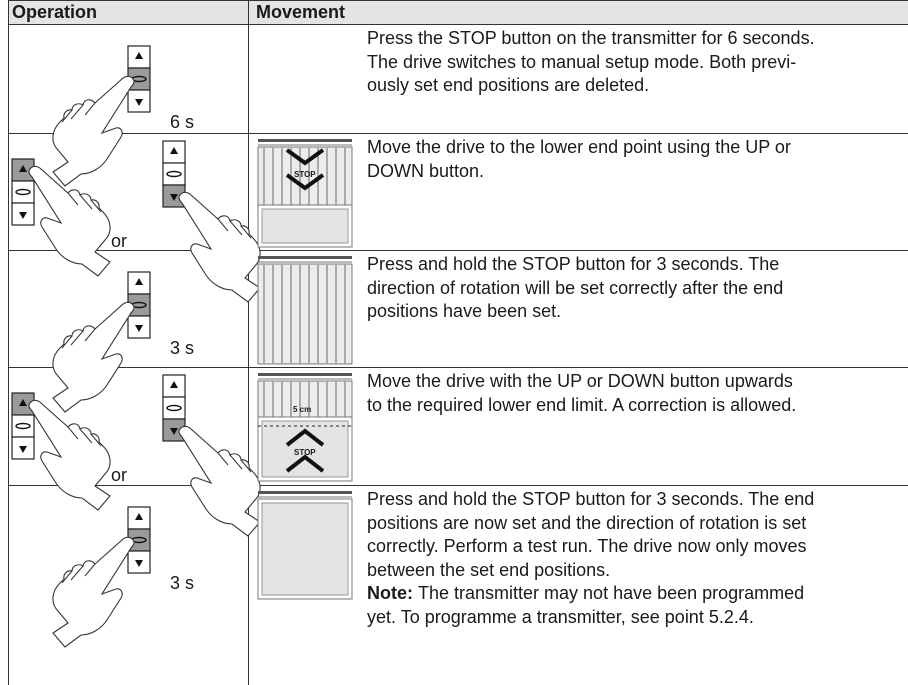 The width and height of the screenshot is (908, 685). Describe the element at coordinates (489, 569) in the screenshot. I see `description-line: between the set end positions.` at that location.